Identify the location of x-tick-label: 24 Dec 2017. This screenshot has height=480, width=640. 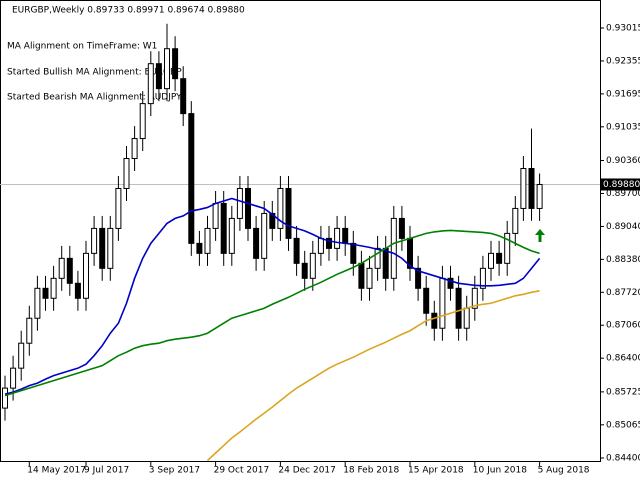
(307, 471).